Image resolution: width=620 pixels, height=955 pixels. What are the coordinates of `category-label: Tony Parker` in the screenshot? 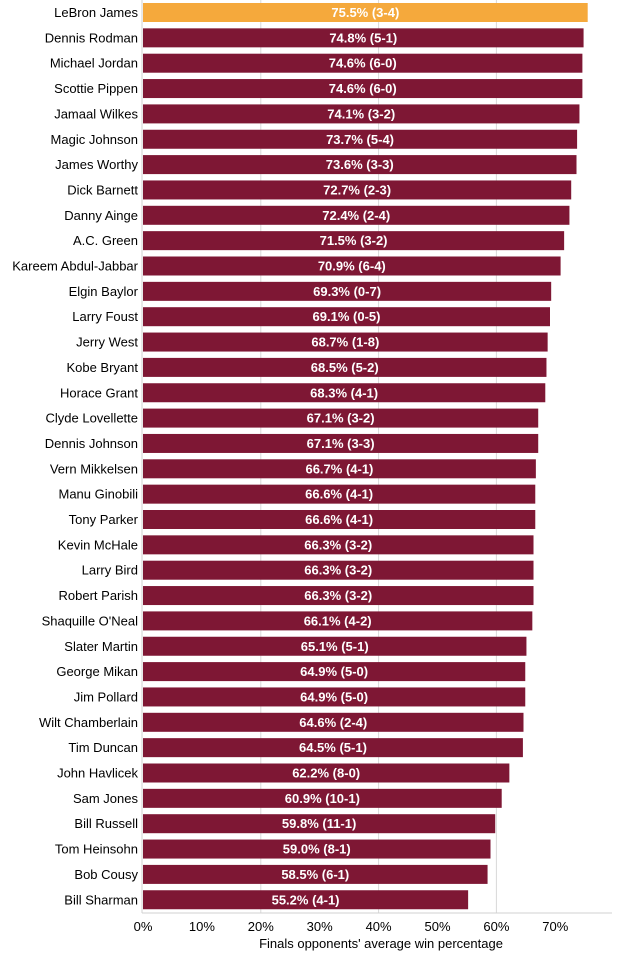 It's located at (104, 519).